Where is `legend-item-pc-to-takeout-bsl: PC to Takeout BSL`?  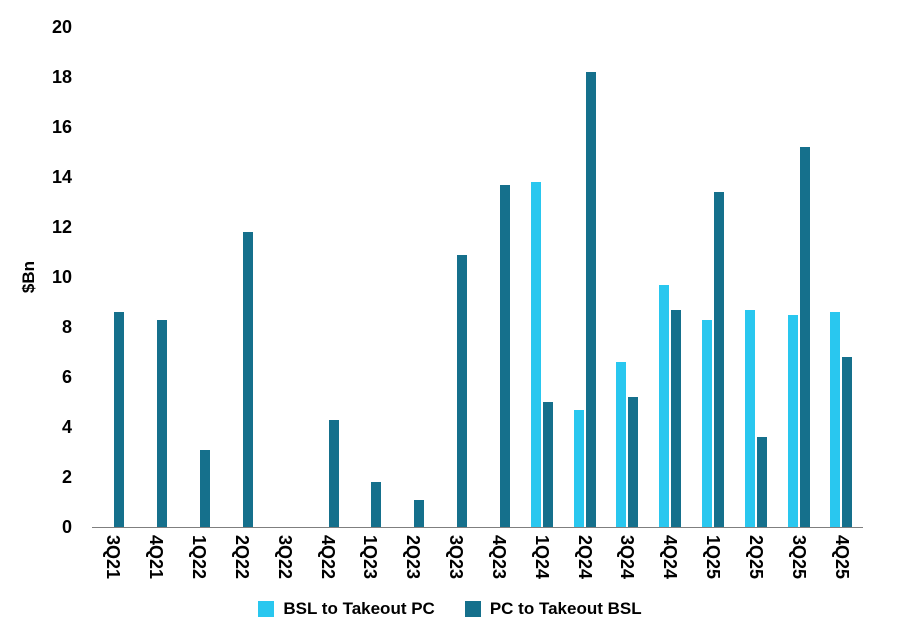 legend-item-pc-to-takeout-bsl: PC to Takeout BSL is located at coordinates (553, 609).